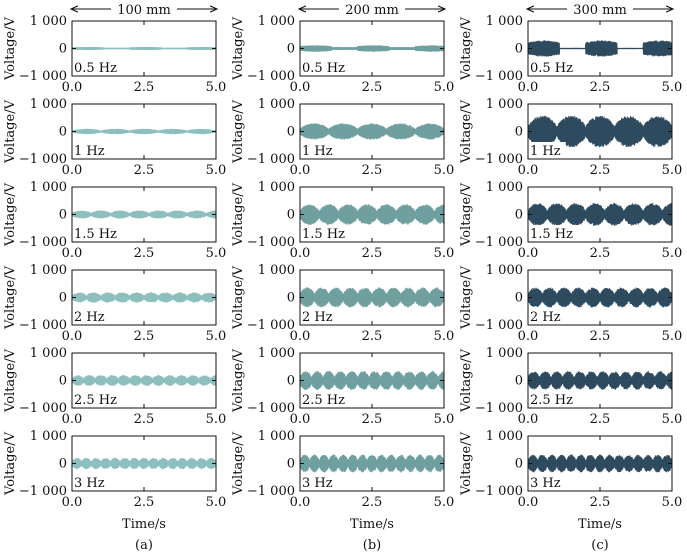  I want to click on panel-caption: (b), so click(372, 545).